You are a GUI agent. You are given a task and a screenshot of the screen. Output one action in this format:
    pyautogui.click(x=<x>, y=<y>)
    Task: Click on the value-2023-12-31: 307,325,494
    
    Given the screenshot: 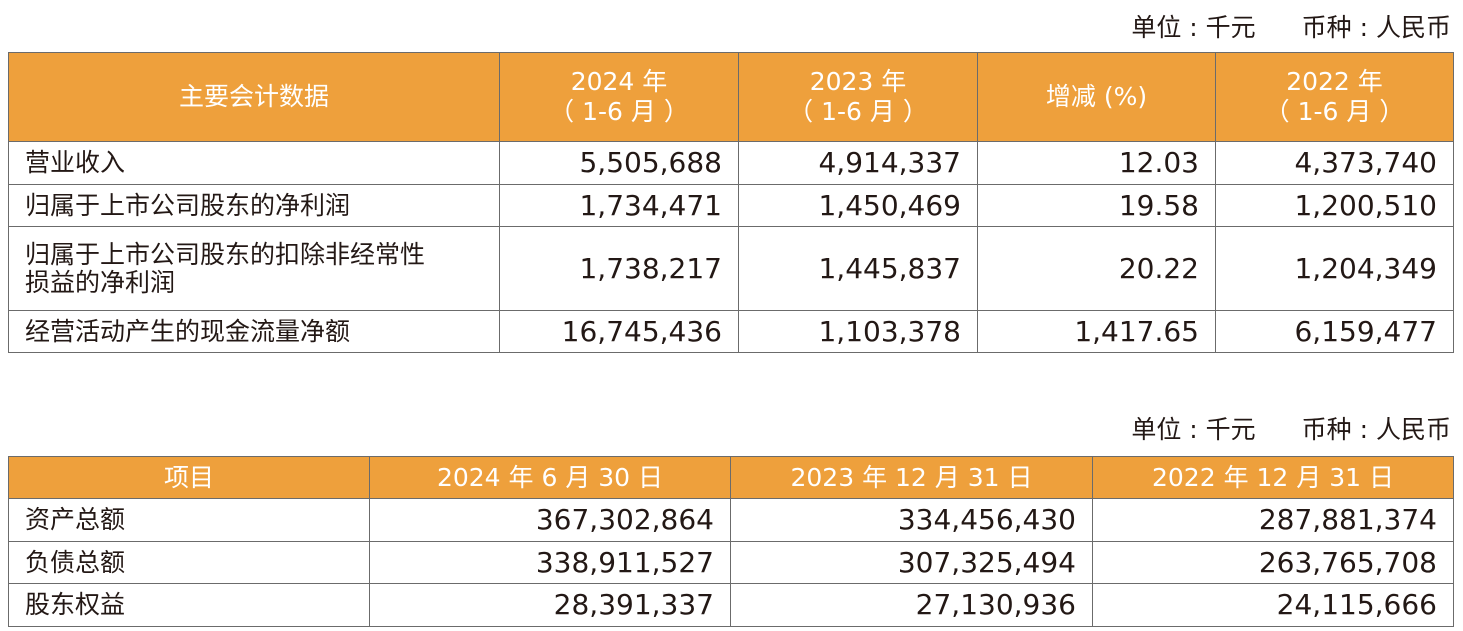 What is the action you would take?
    pyautogui.click(x=911, y=562)
    